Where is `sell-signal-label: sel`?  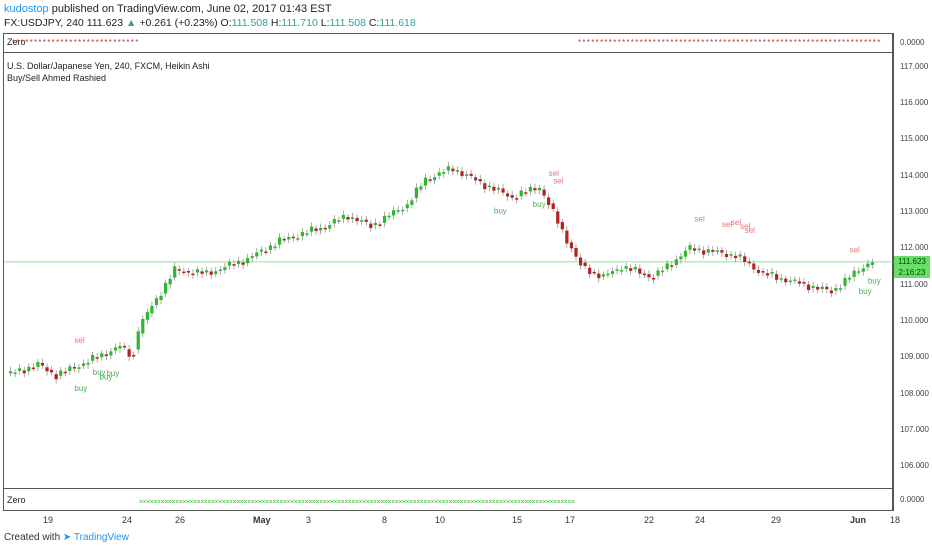 sell-signal-label: sel is located at coordinates (79, 340).